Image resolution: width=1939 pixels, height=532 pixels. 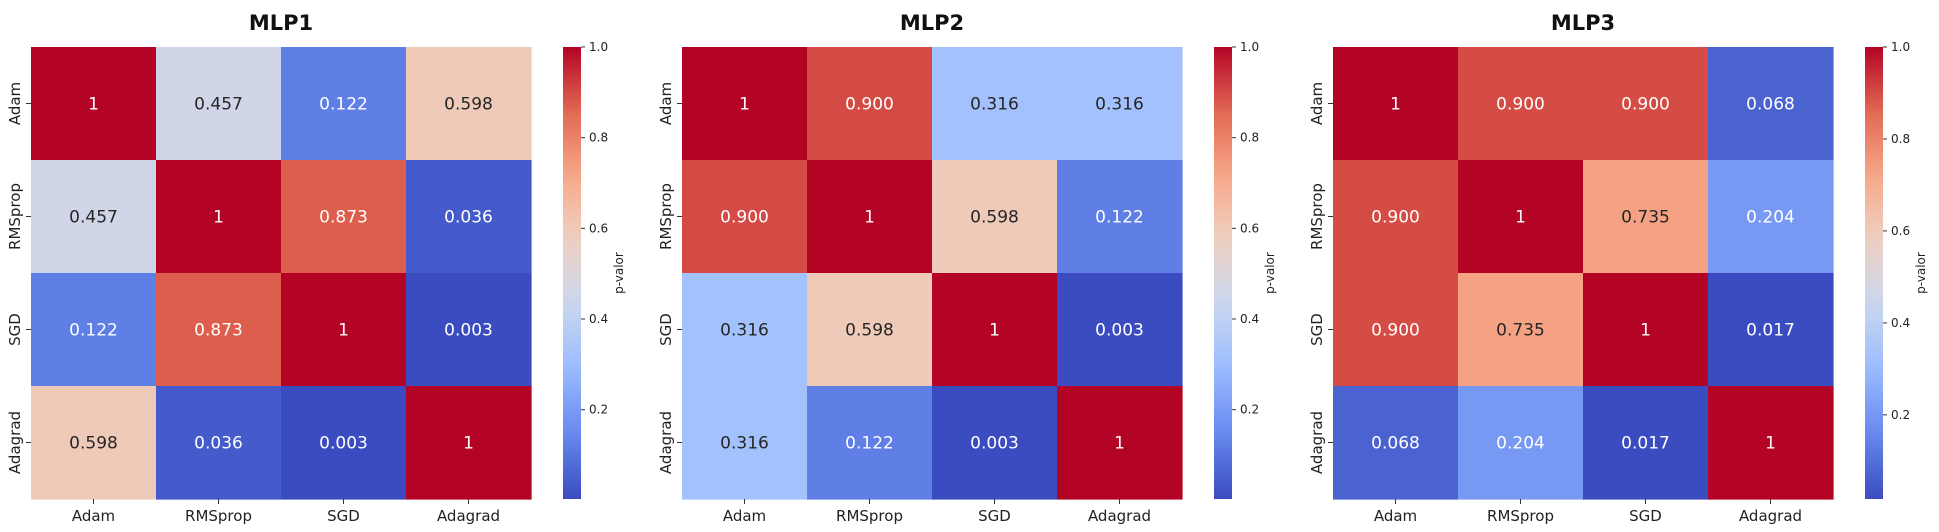 I want to click on cell-value-label: 0.036, so click(x=468, y=218).